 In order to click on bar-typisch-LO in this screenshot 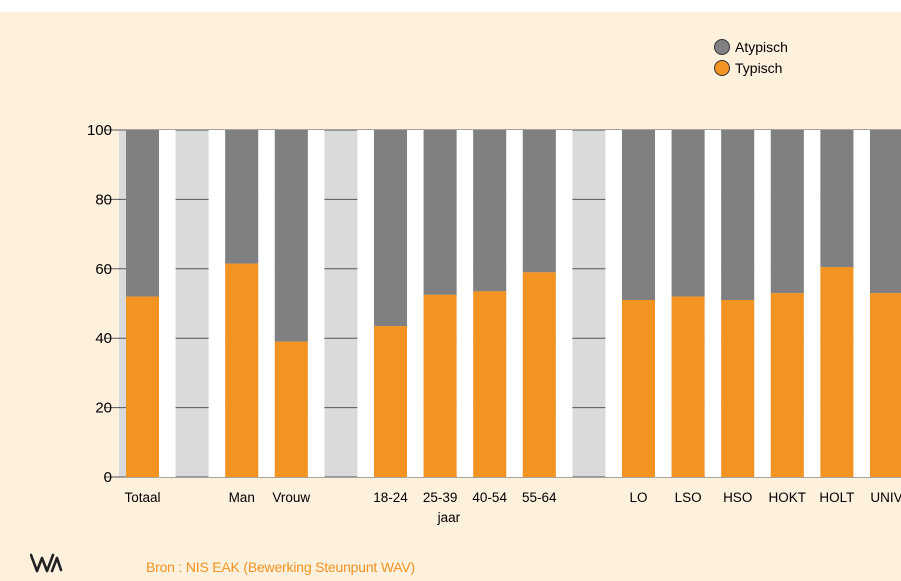, I will do `click(638, 388)`.